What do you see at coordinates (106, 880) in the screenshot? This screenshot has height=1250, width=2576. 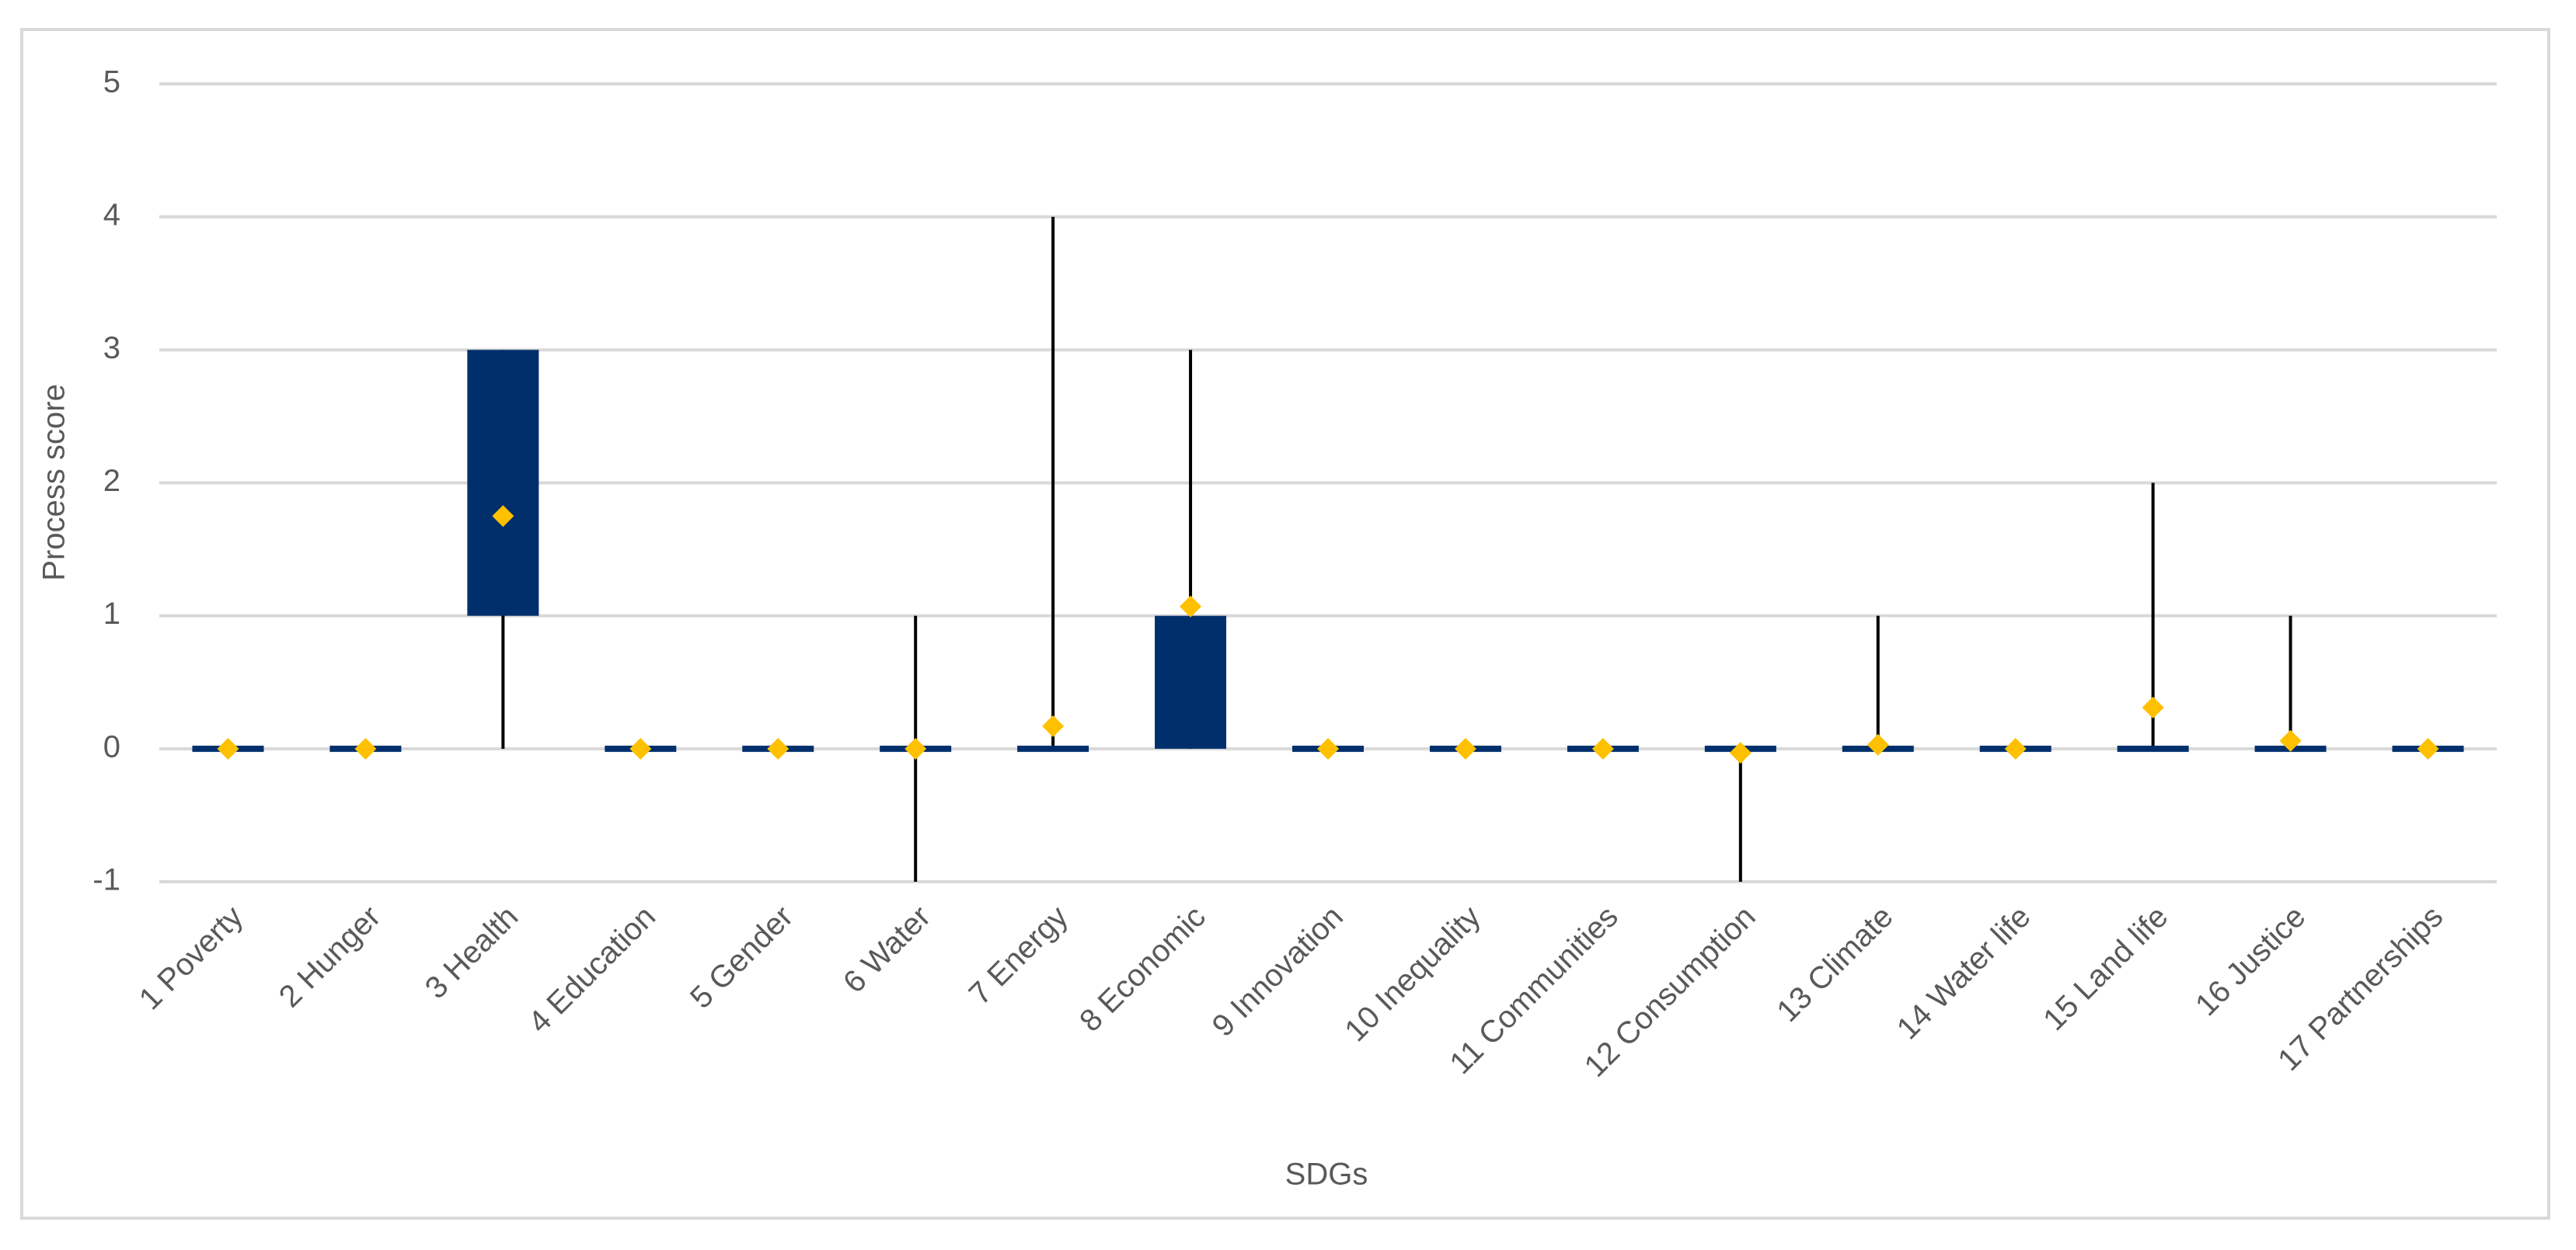 I see `y-tick-label: -1` at bounding box center [106, 880].